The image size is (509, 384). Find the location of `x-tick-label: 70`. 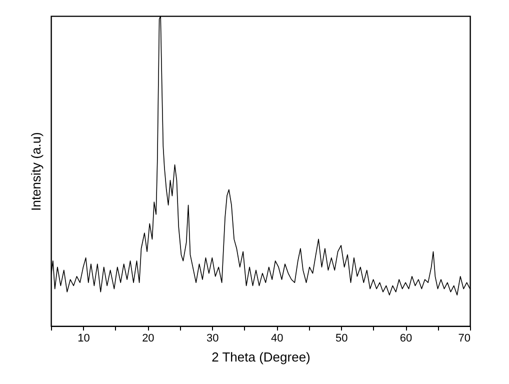

x-tick-label: 70 is located at coordinates (464, 338).